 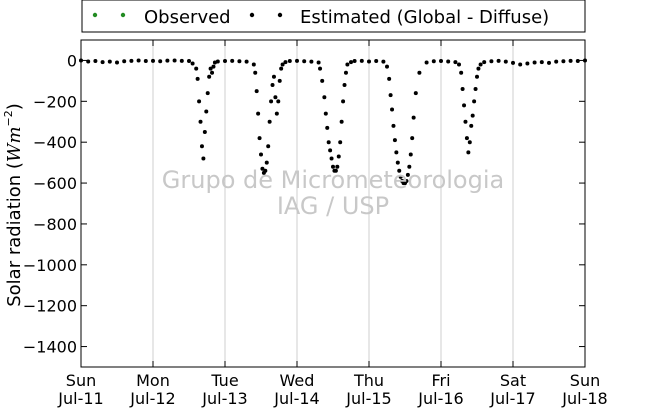 I want to click on watermark-line-2: IAG / USP, so click(x=333, y=206).